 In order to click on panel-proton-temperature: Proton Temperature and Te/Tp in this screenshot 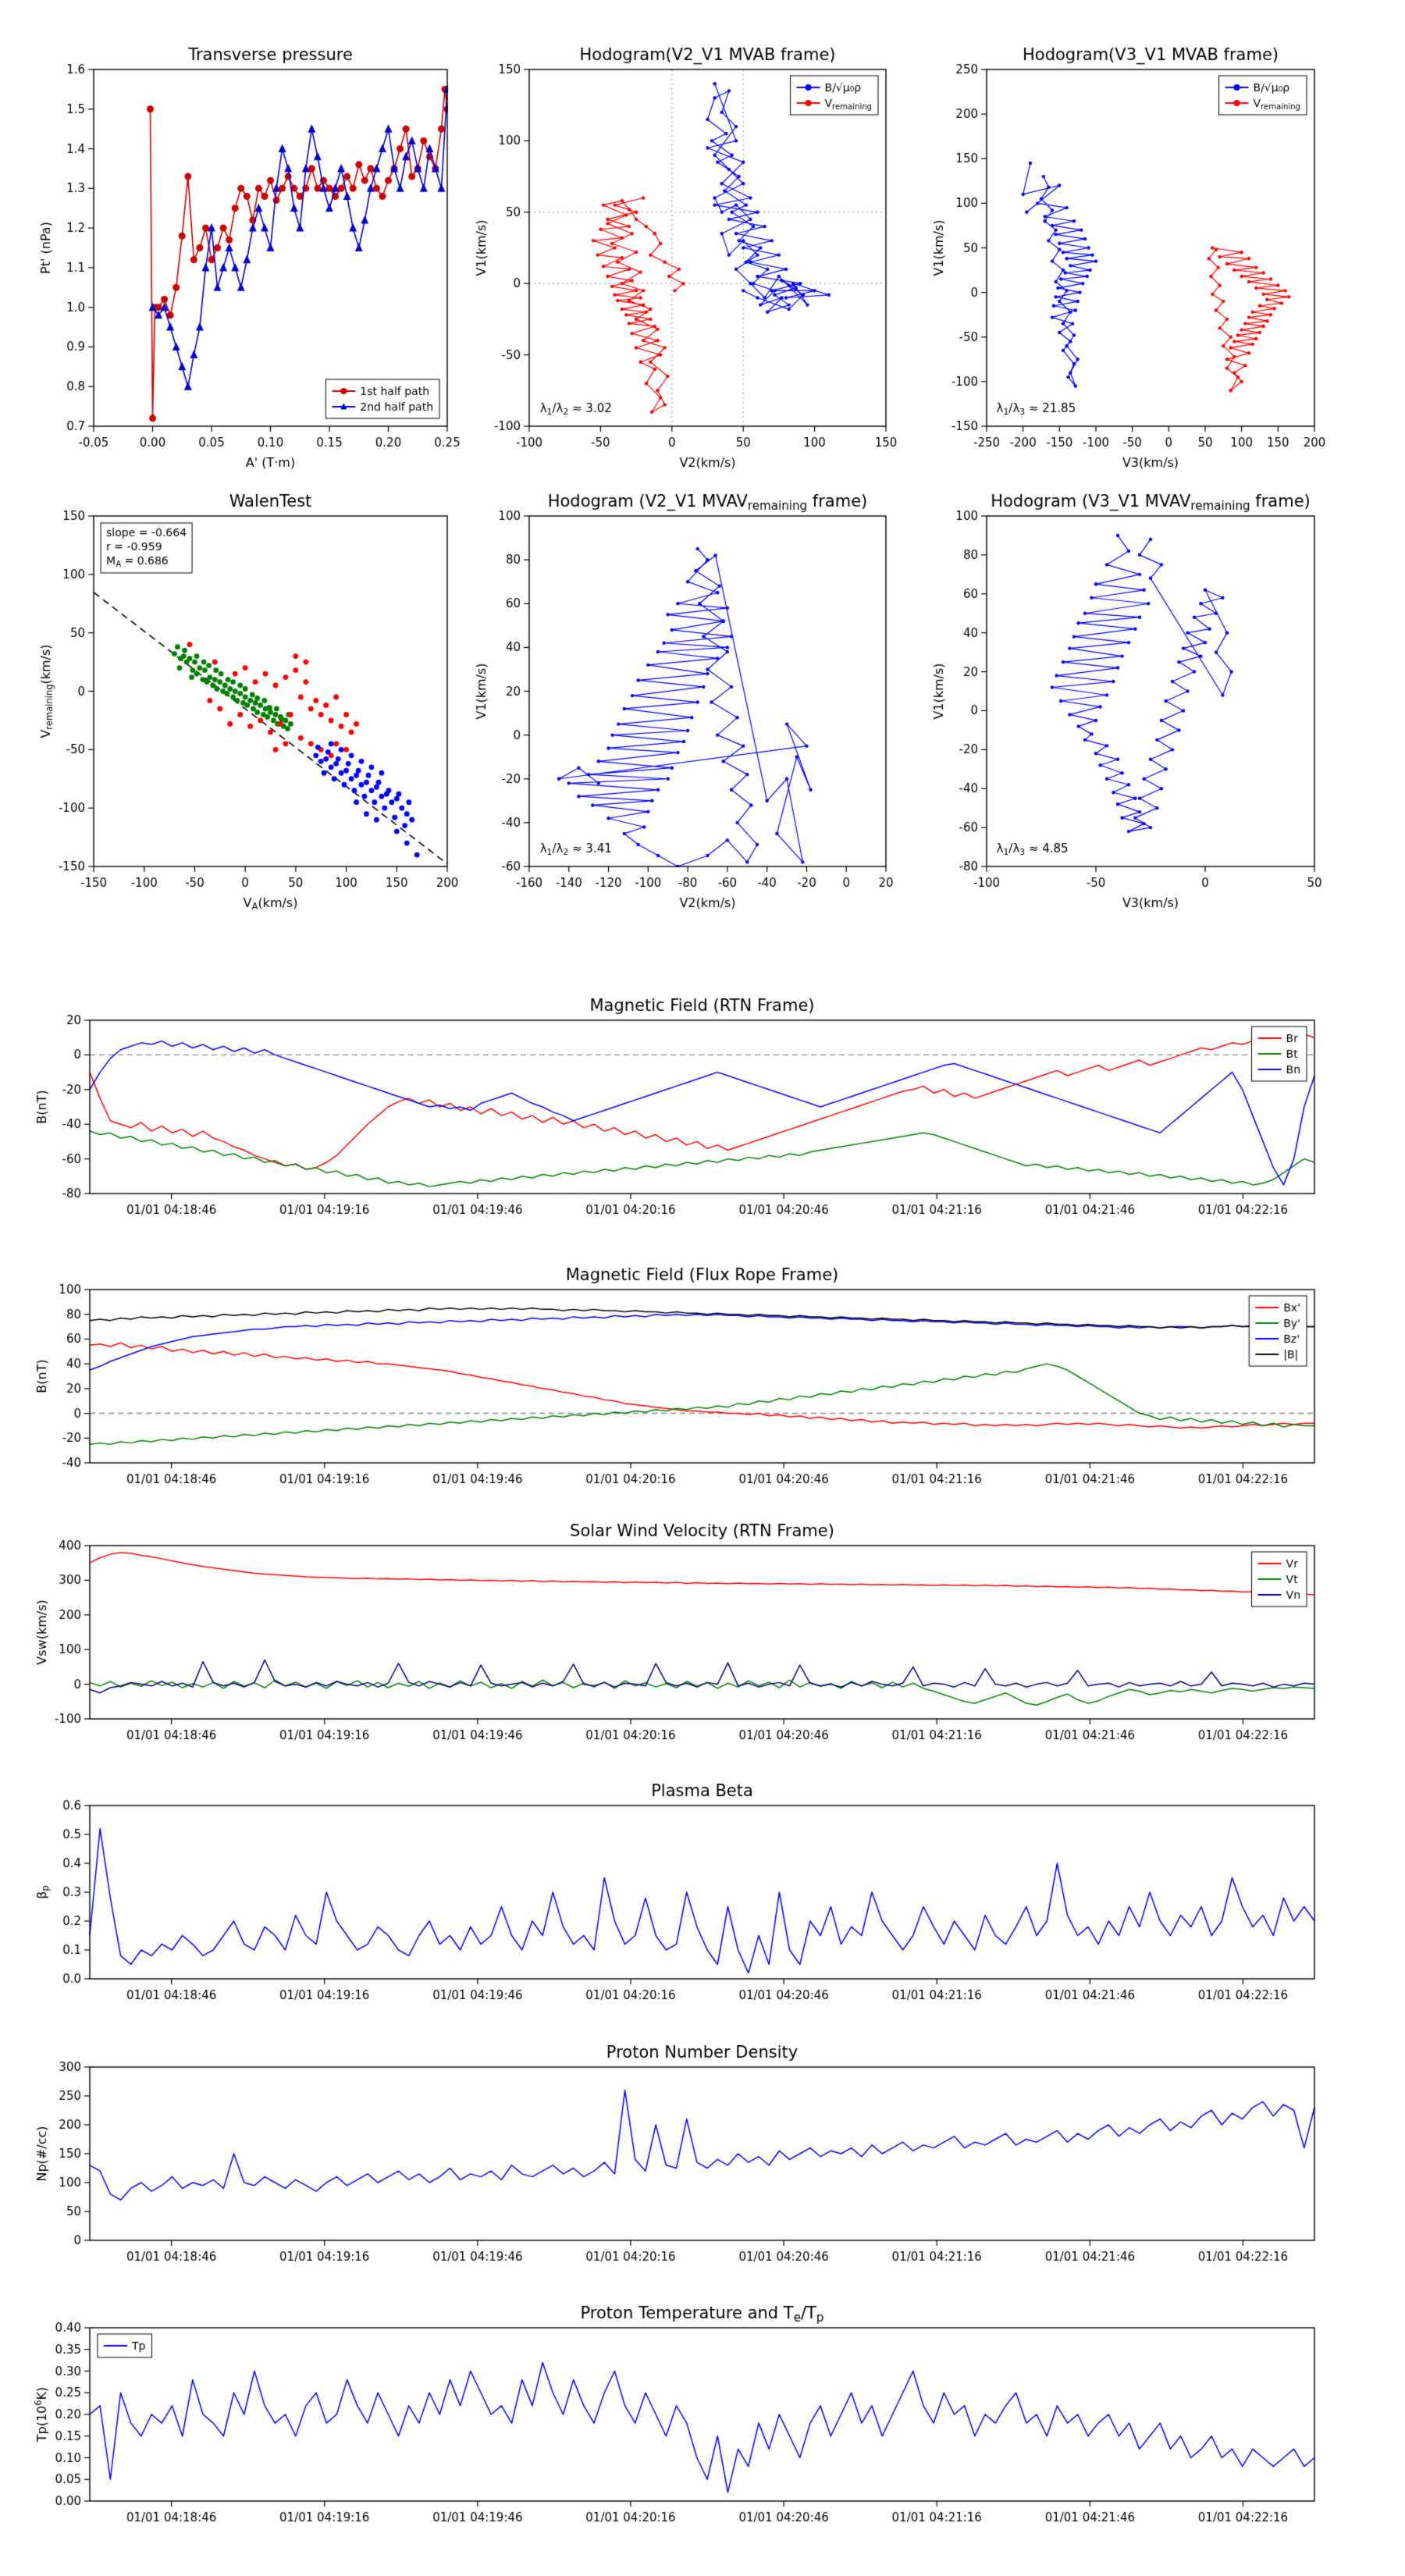, I will do `click(679, 2412)`.